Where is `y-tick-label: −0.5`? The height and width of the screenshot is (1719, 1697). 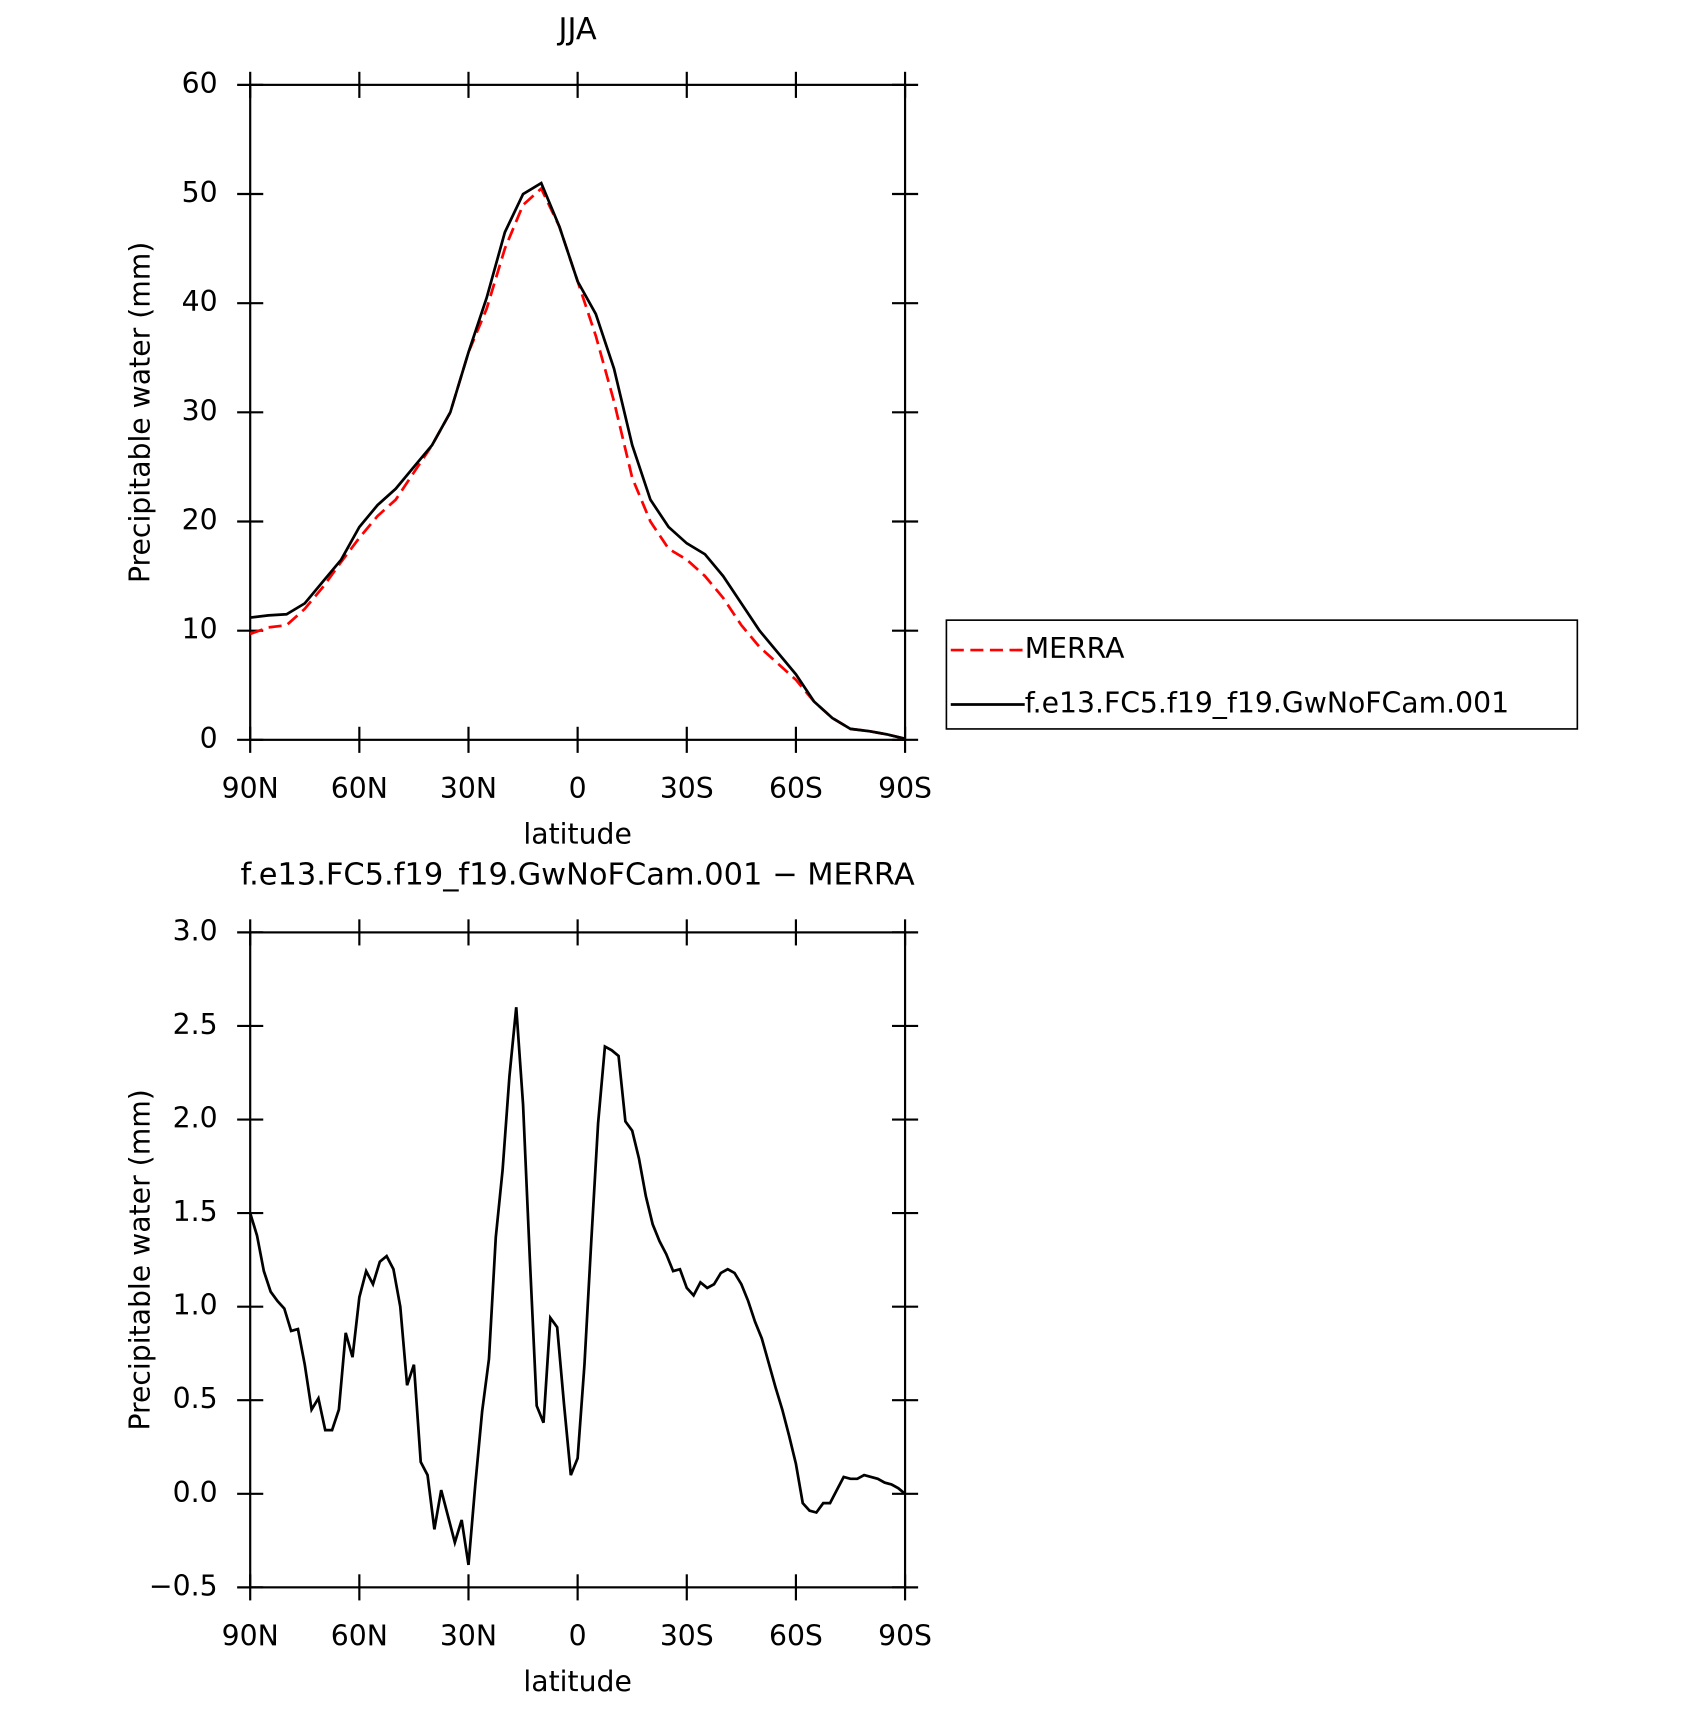 y-tick-label: −0.5 is located at coordinates (183, 1585).